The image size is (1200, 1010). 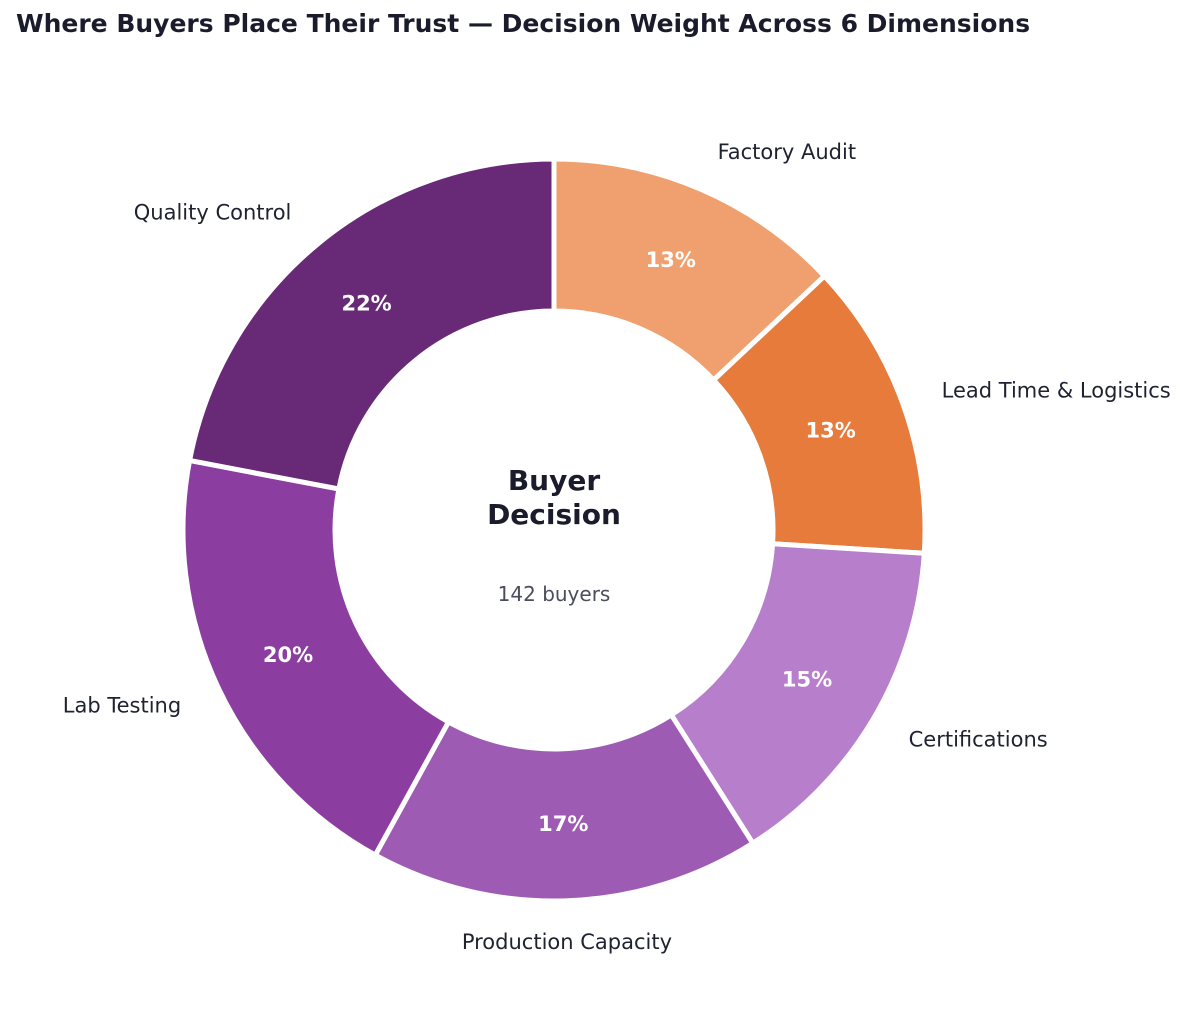 What do you see at coordinates (288, 655) in the screenshot?
I see `percent-label-lab-testing: 20%` at bounding box center [288, 655].